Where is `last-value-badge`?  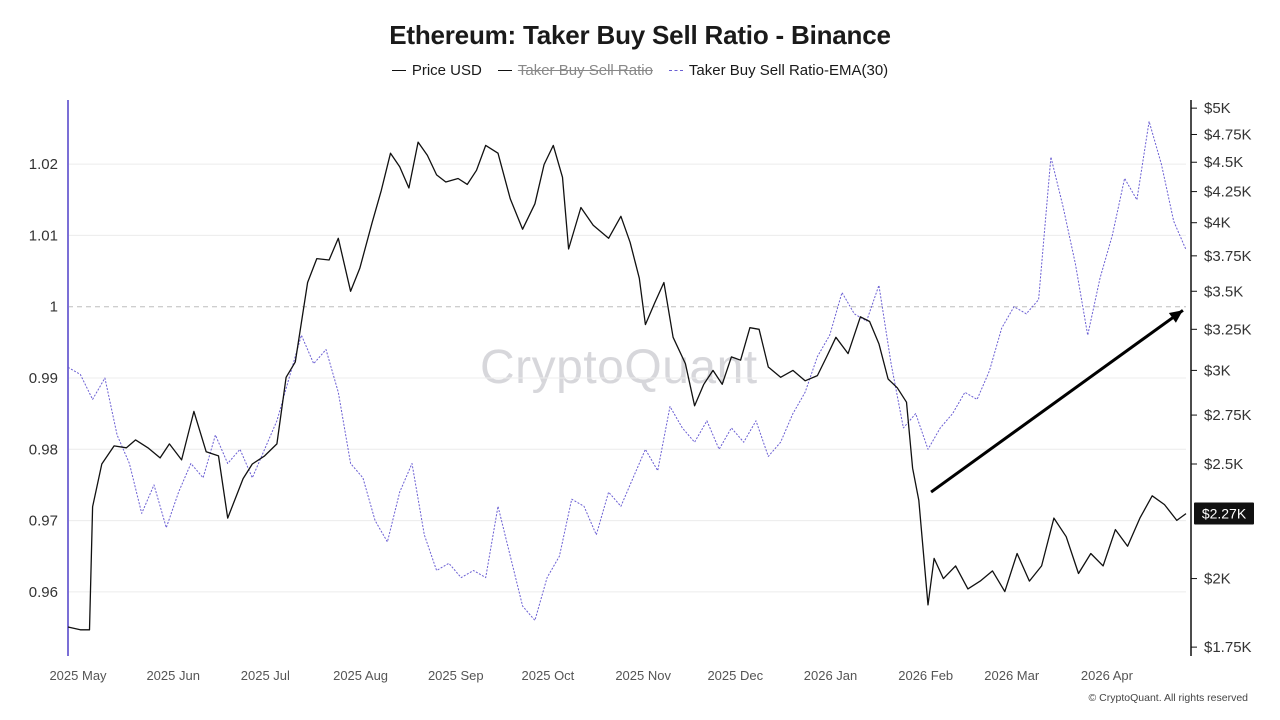
last-value-badge is located at coordinates (1224, 513).